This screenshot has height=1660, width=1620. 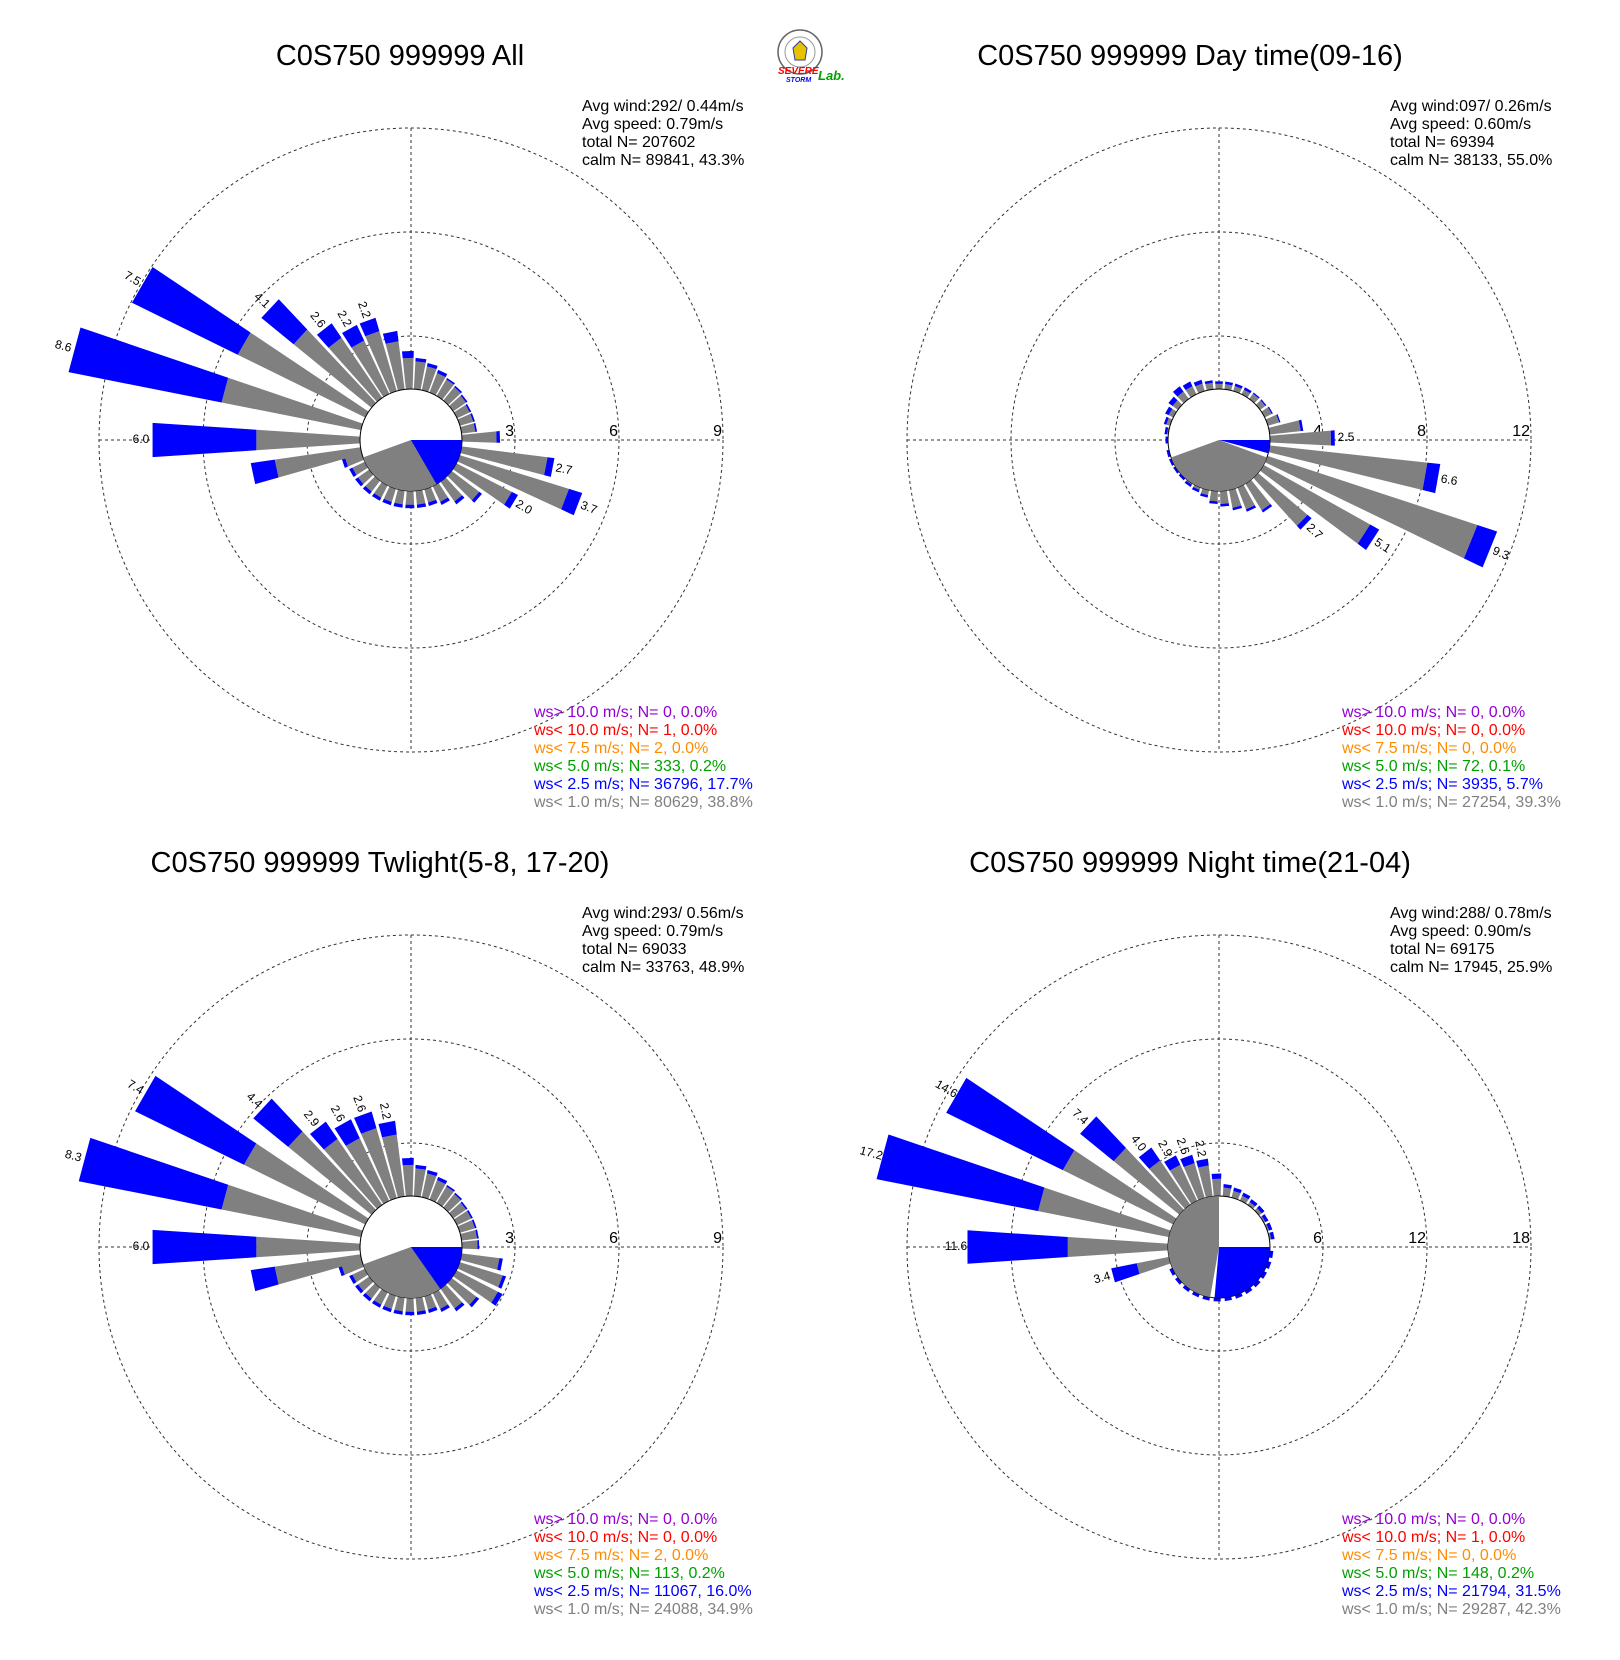 I want to click on stat-line: Avg wind:292/ 0.44m/s, so click(x=663, y=106).